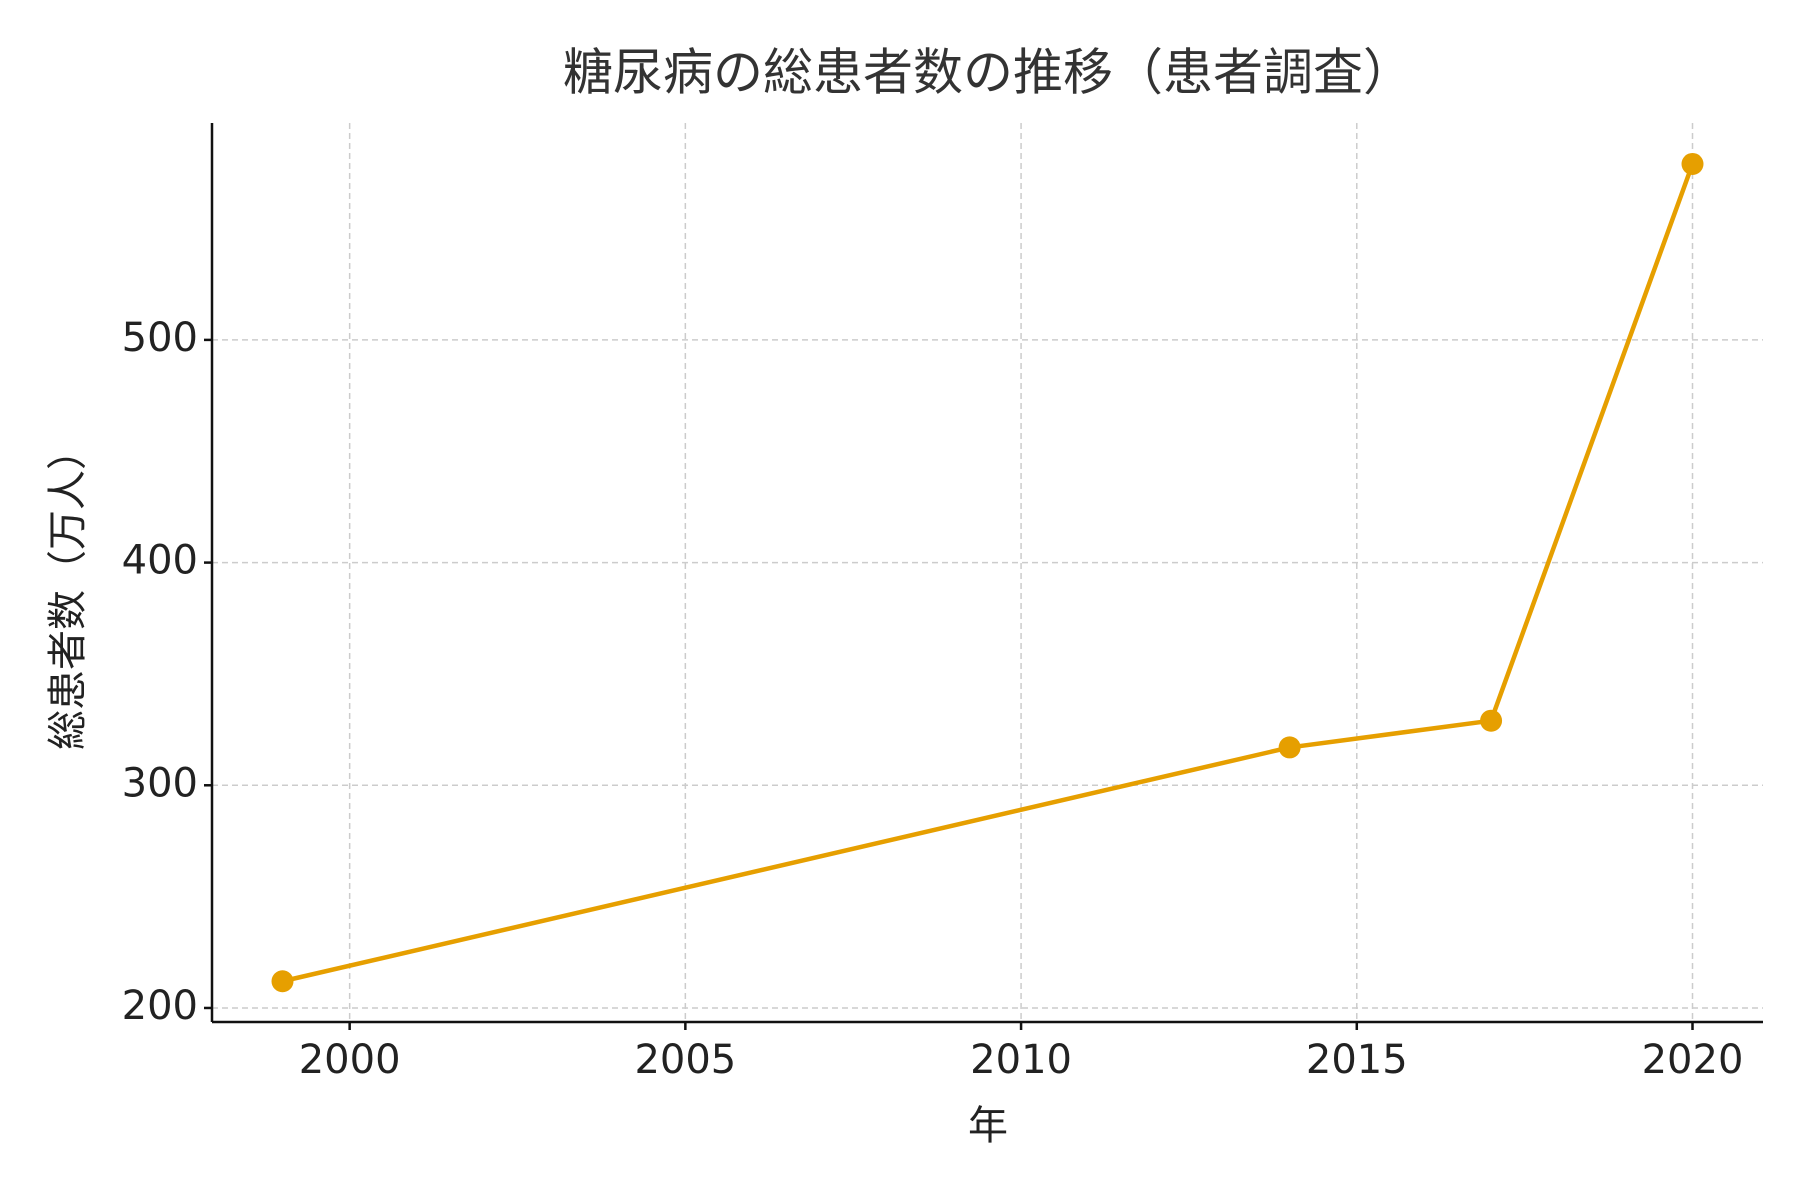 The image size is (1800, 1200). I want to click on y-axis-label: 総患者数（万人）, so click(68, 590).